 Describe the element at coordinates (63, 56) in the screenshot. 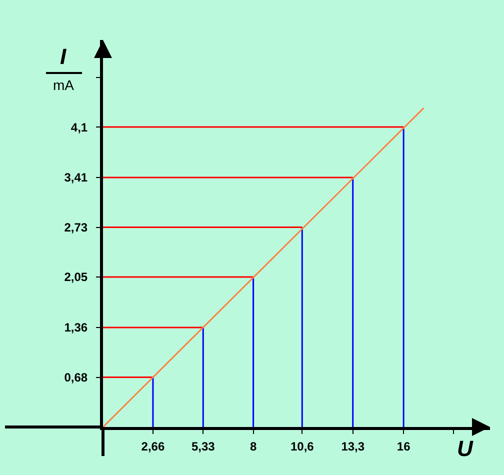

I see `y-axis-title: I` at that location.